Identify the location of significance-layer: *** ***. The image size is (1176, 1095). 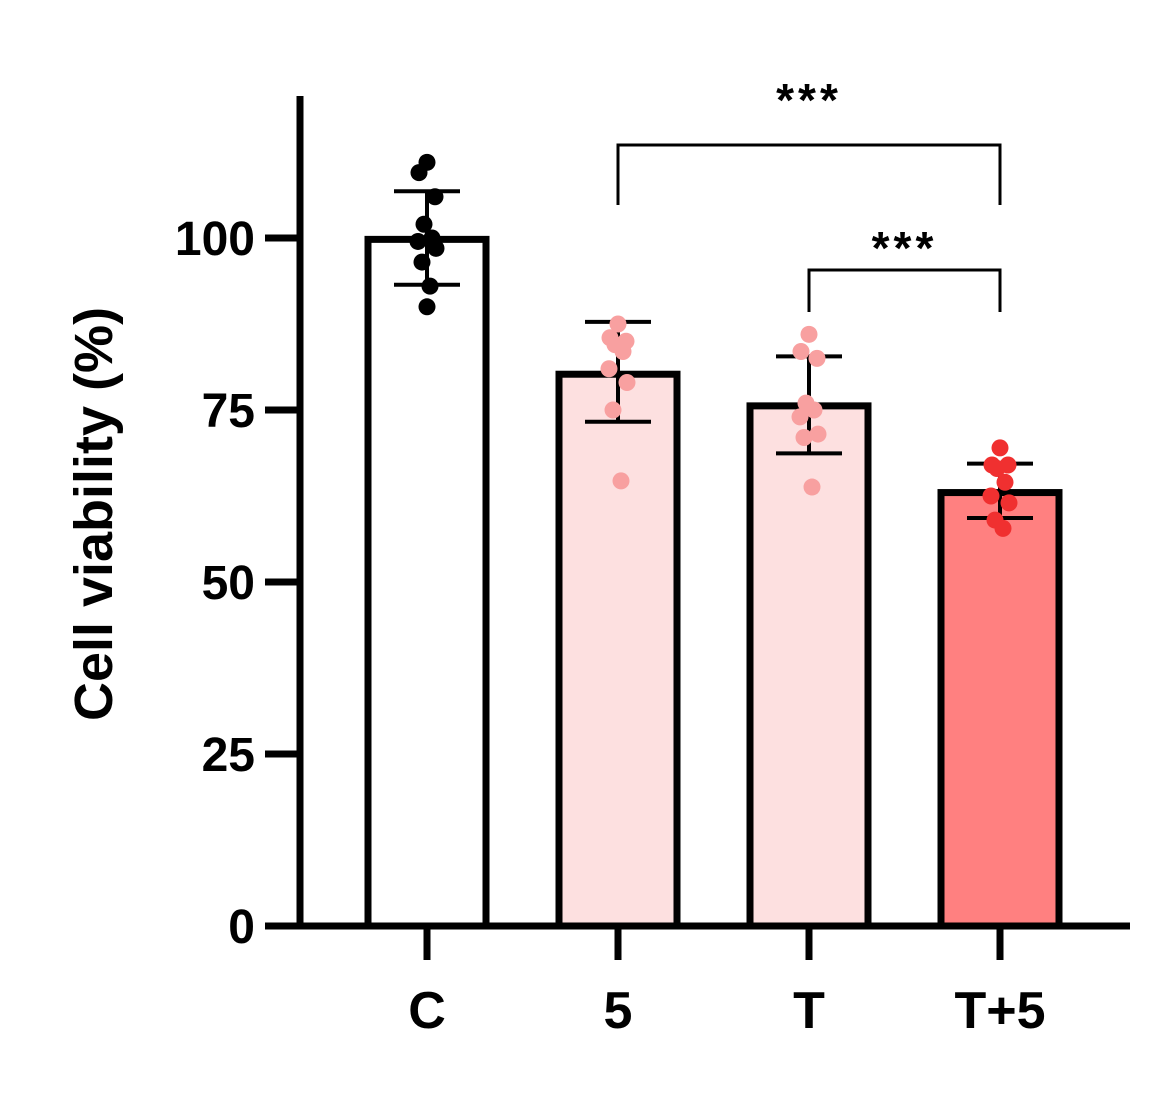
(809, 193).